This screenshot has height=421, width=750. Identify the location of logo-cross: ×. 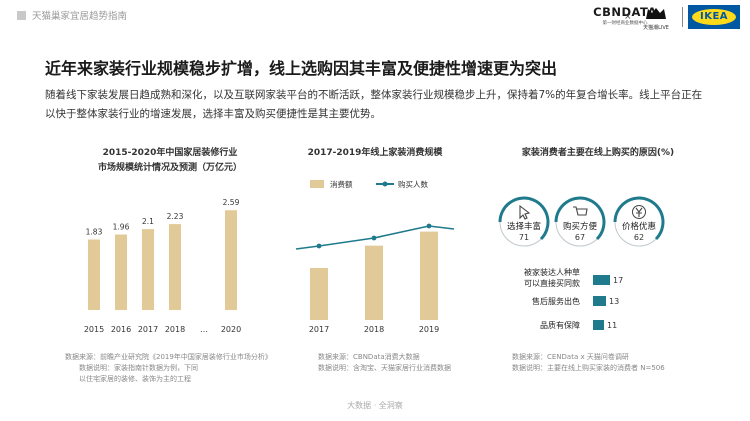
(628, 17).